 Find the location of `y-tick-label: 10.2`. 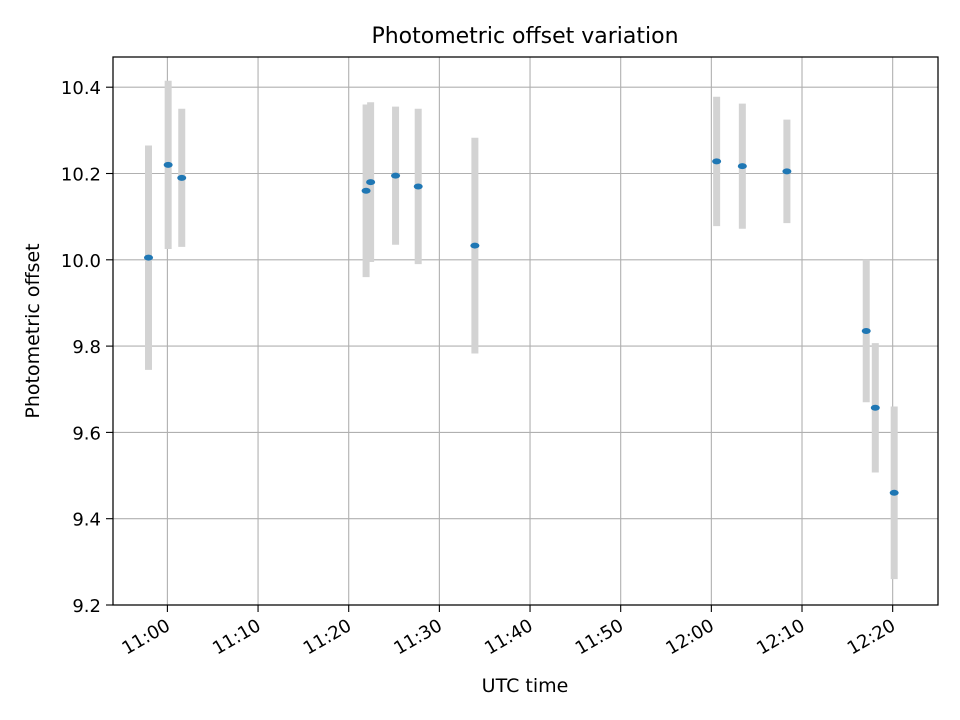

y-tick-label: 10.2 is located at coordinates (81, 175).